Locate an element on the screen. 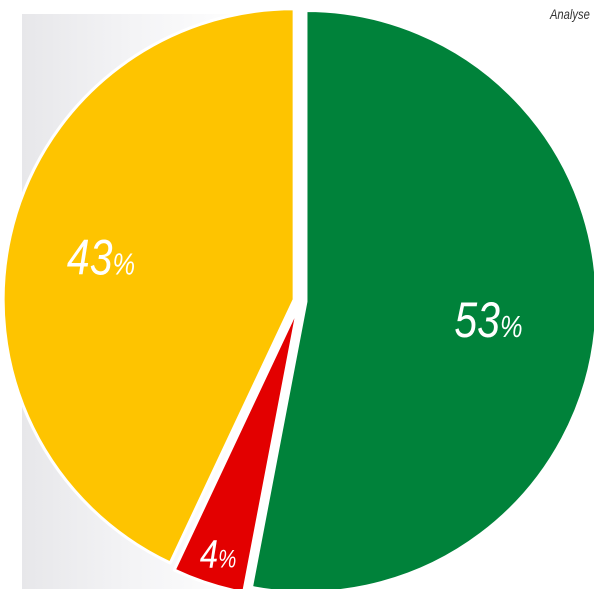 This screenshot has height=589, width=594. slice-label-number: 4 is located at coordinates (209, 553).